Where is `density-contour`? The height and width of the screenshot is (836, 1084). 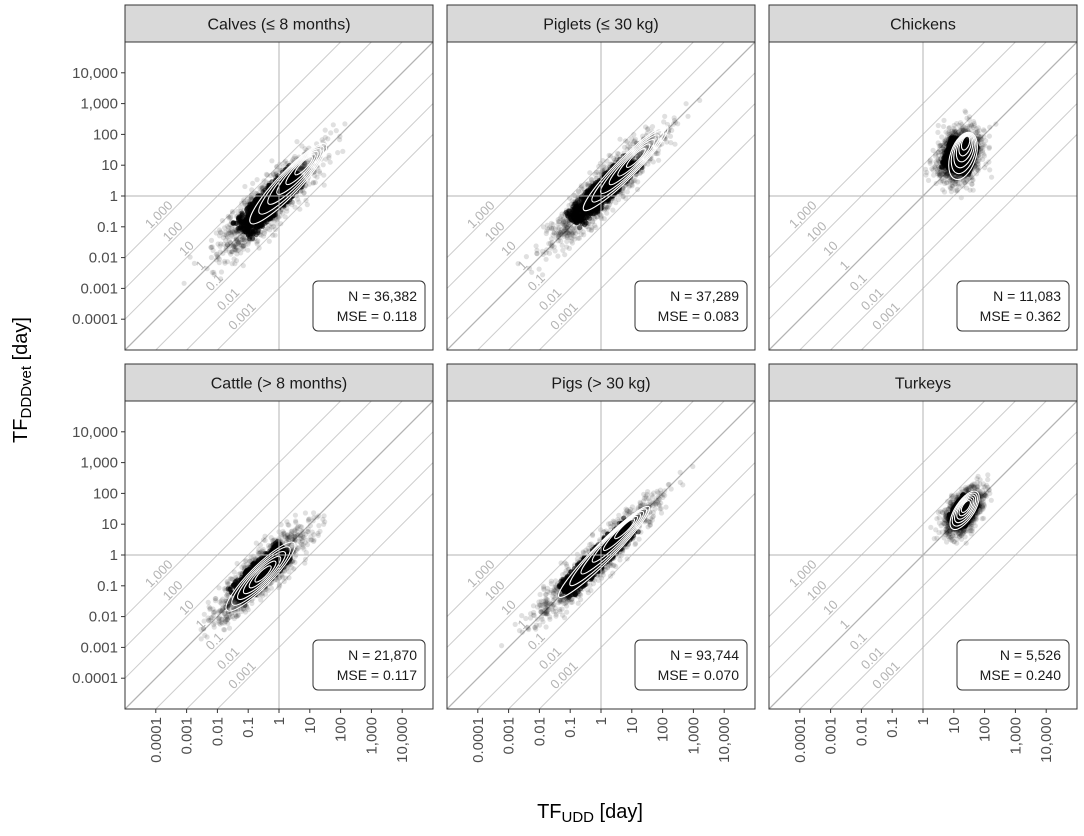
density-contour is located at coordinates (294, 176).